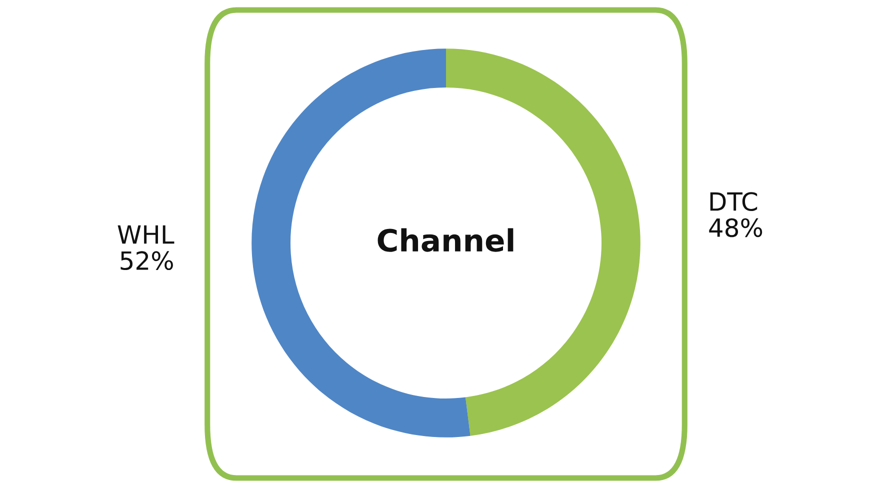 The height and width of the screenshot is (486, 892). I want to click on data-label: 52%, so click(146, 260).